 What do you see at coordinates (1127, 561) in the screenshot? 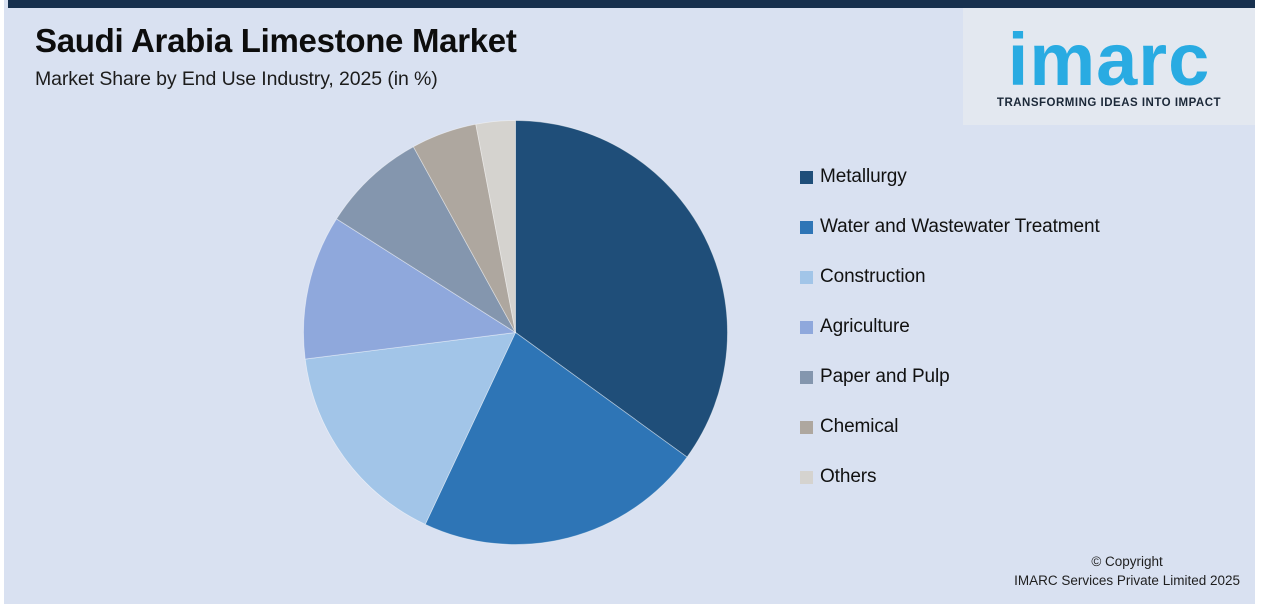
I see `copyright-line1: © Copyright` at bounding box center [1127, 561].